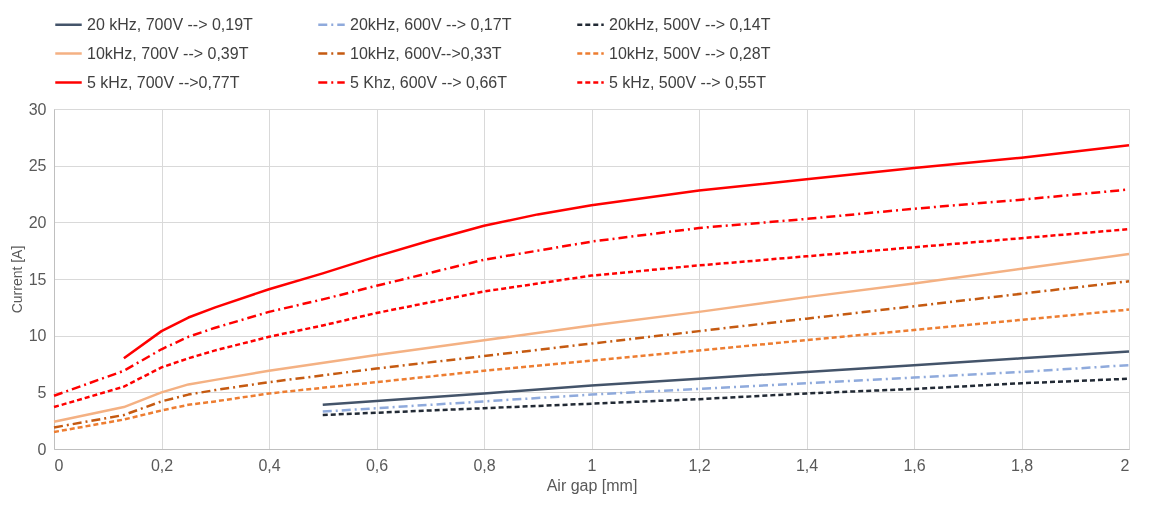 The height and width of the screenshot is (521, 1176). What do you see at coordinates (37, 279) in the screenshot?
I see `y-tick-label: 15` at bounding box center [37, 279].